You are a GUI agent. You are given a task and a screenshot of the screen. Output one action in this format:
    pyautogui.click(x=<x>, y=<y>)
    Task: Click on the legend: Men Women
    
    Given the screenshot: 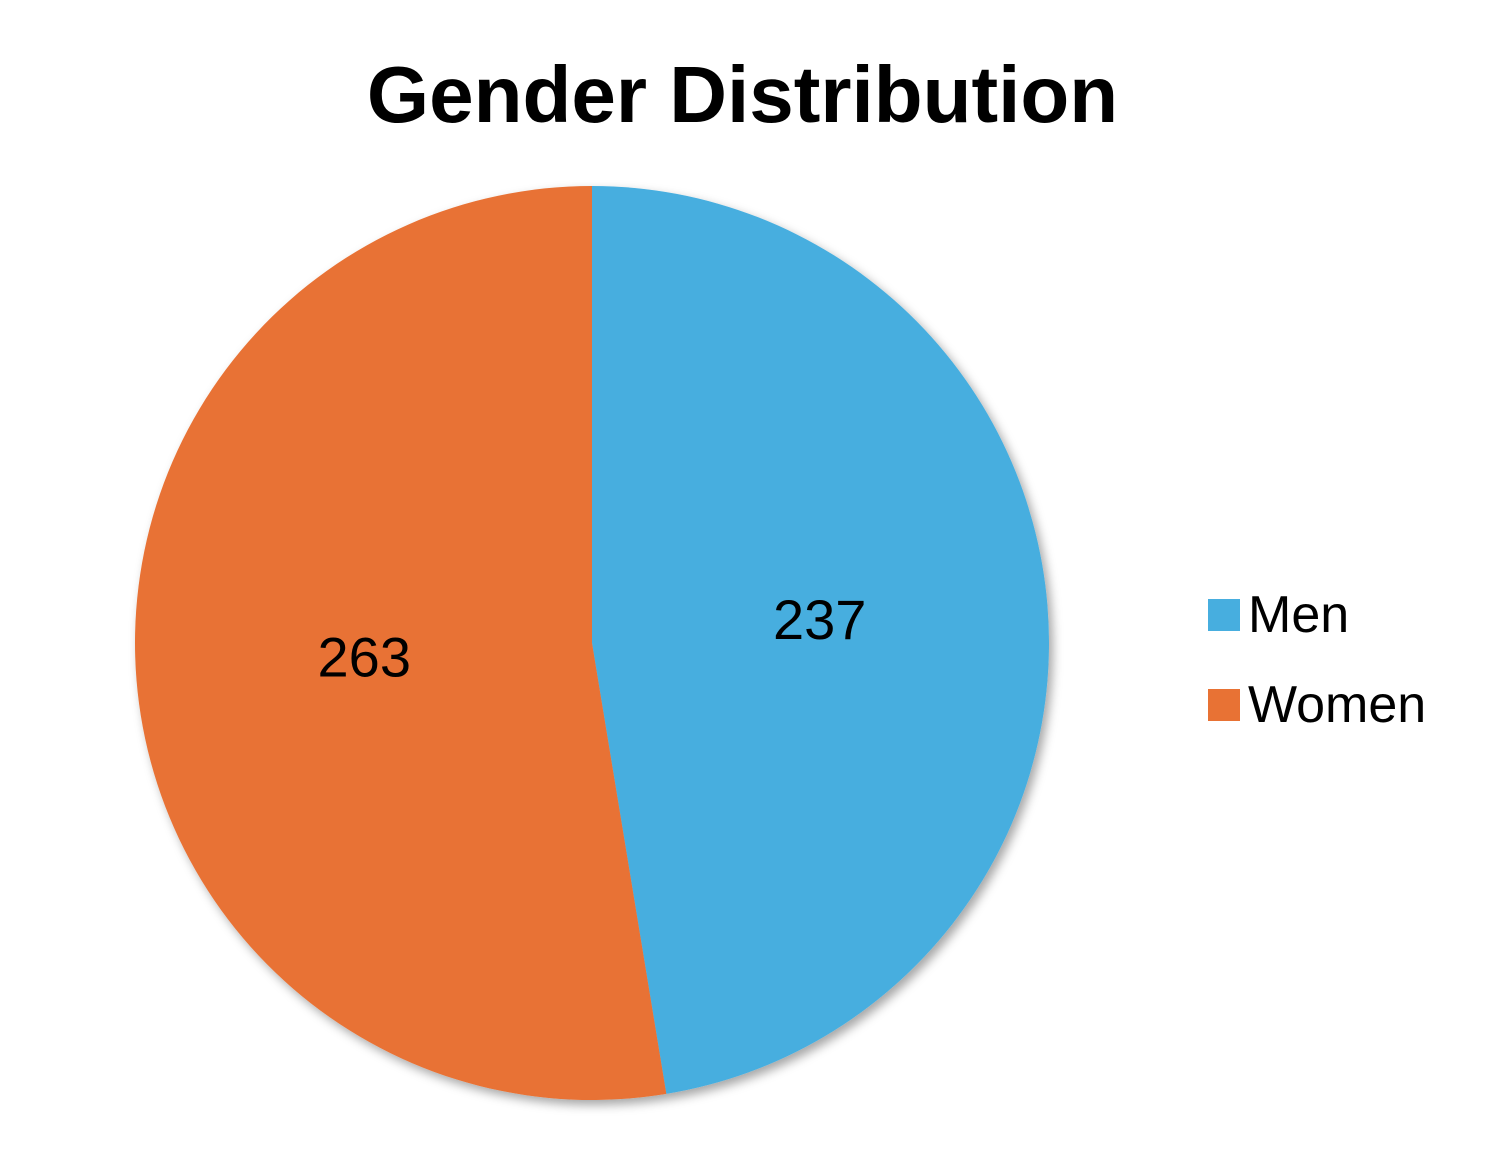 What is the action you would take?
    pyautogui.click(x=1317, y=660)
    